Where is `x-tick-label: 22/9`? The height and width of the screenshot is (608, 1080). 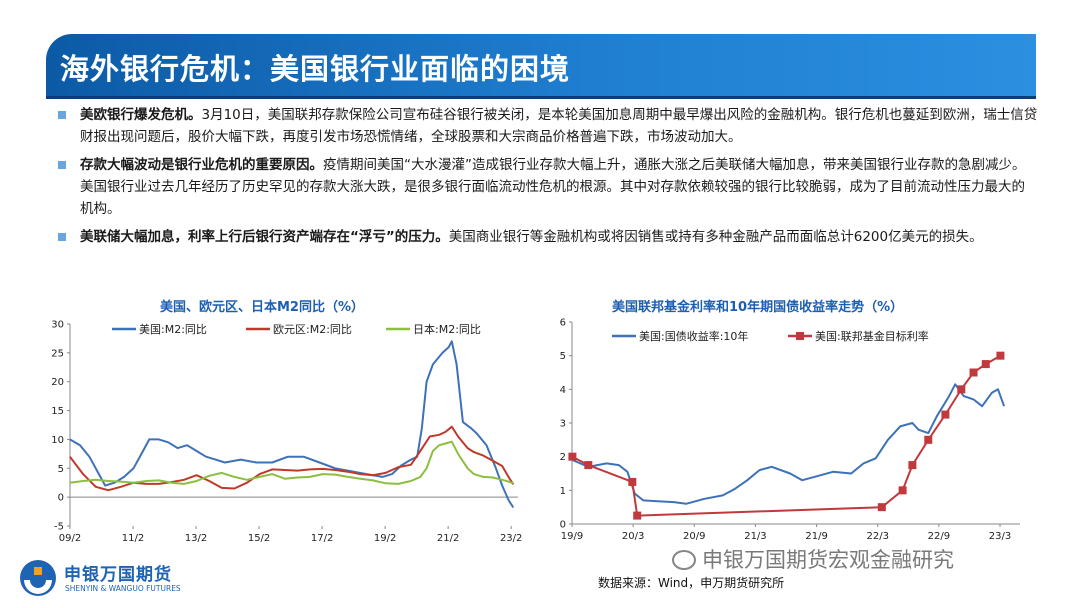
x-tick-label: 22/9 is located at coordinates (939, 536).